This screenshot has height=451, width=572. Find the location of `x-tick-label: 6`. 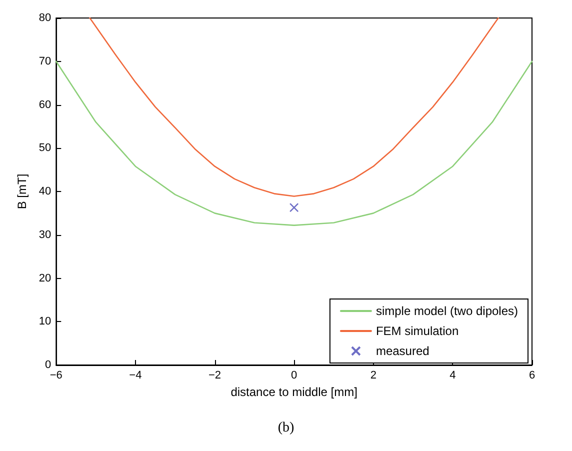

x-tick-label: 6 is located at coordinates (532, 376).